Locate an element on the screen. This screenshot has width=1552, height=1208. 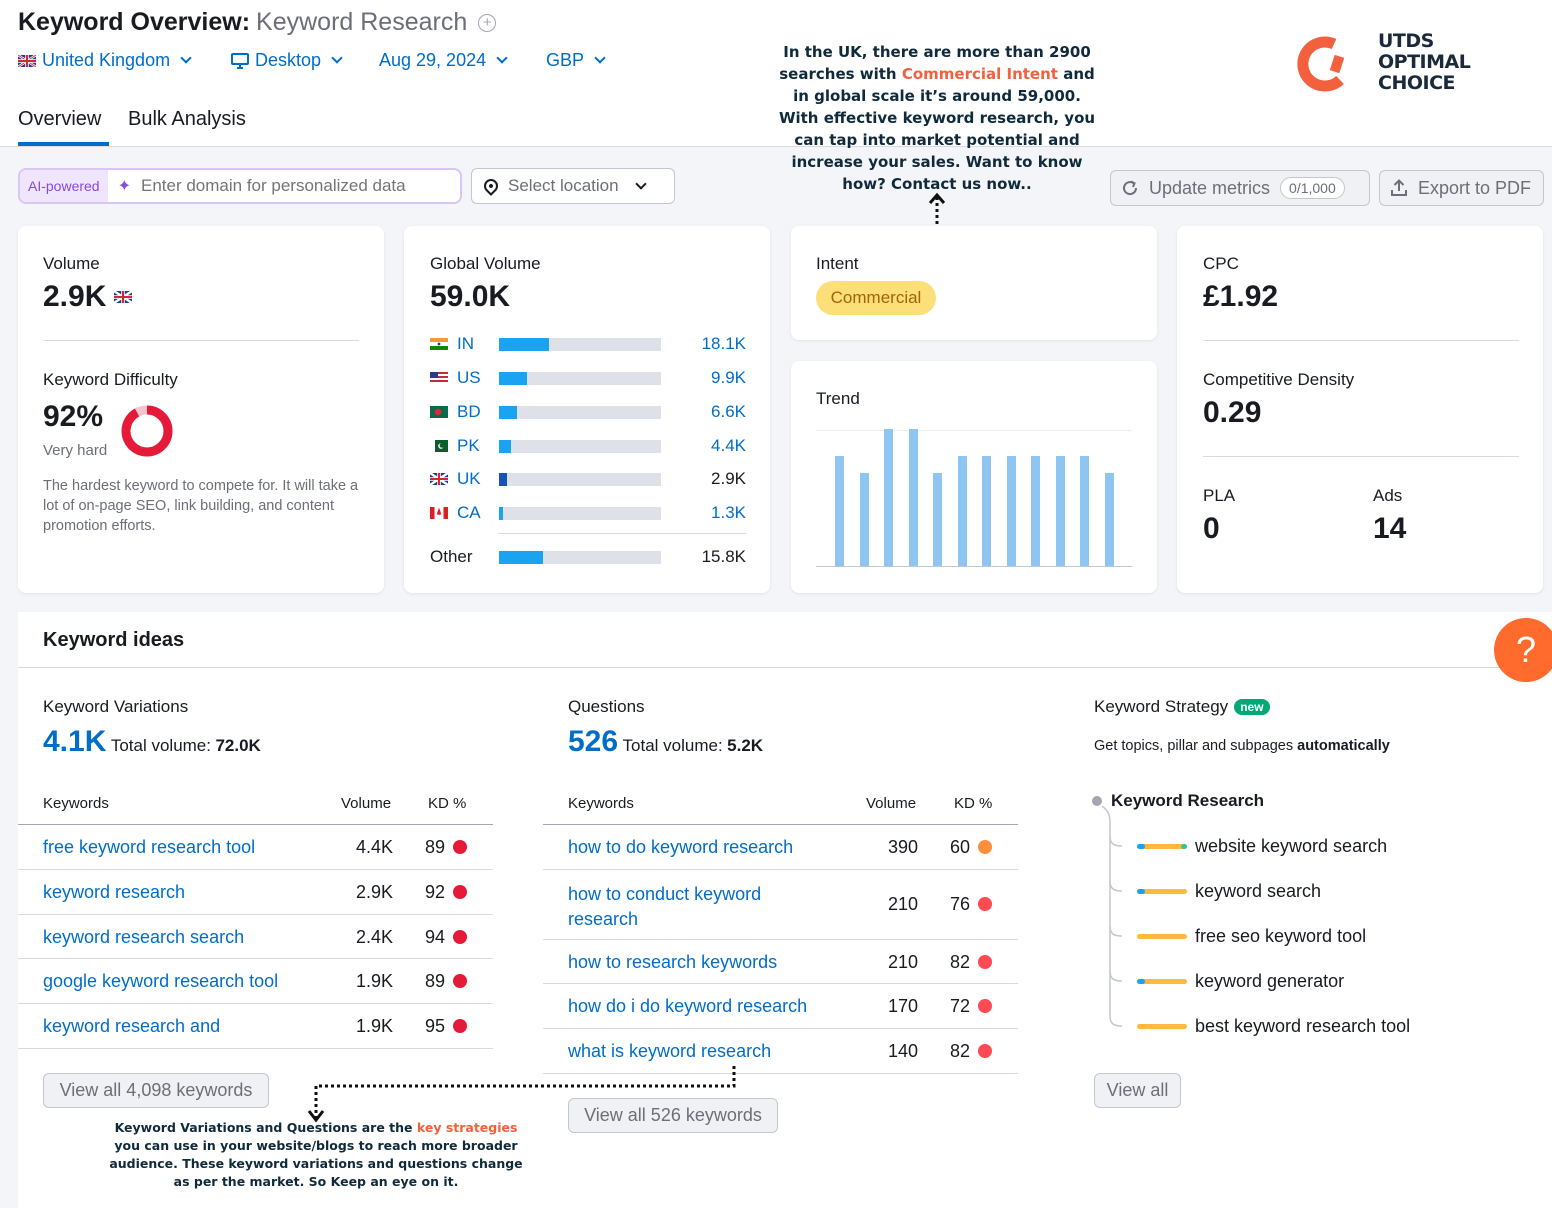
country-volume: 18.1K is located at coordinates (723, 343).